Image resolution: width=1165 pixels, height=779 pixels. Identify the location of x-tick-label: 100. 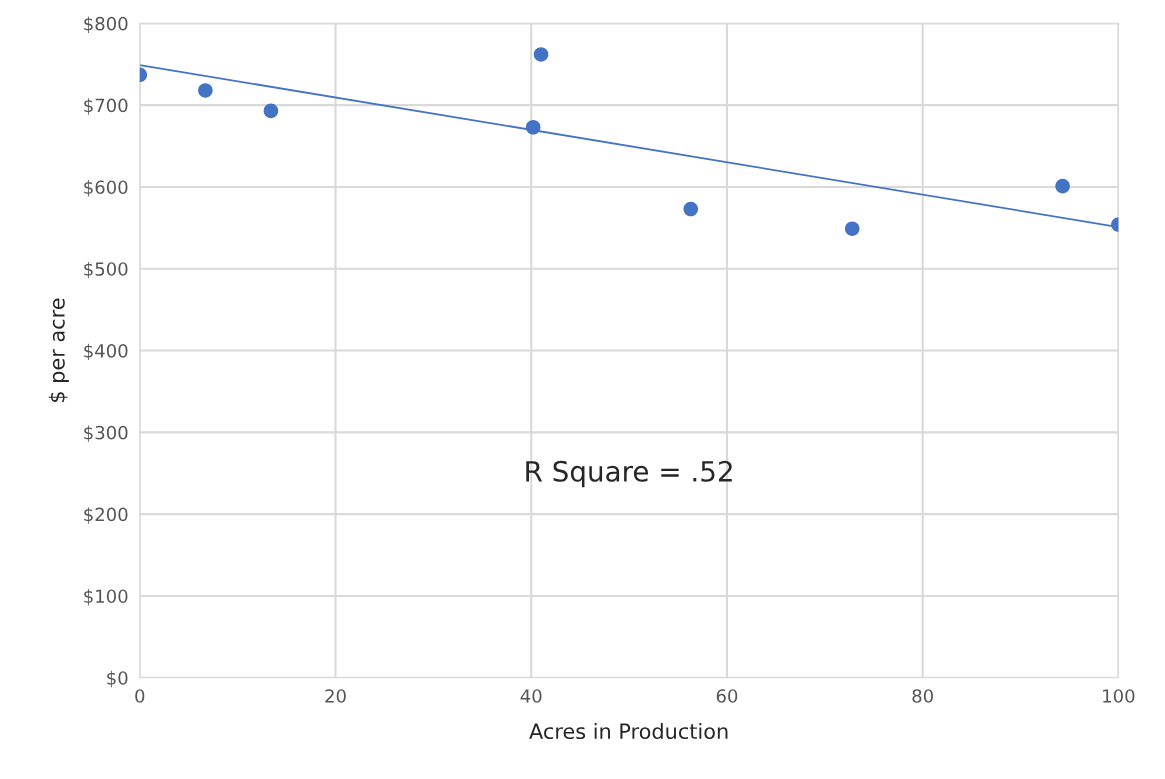
(1119, 696).